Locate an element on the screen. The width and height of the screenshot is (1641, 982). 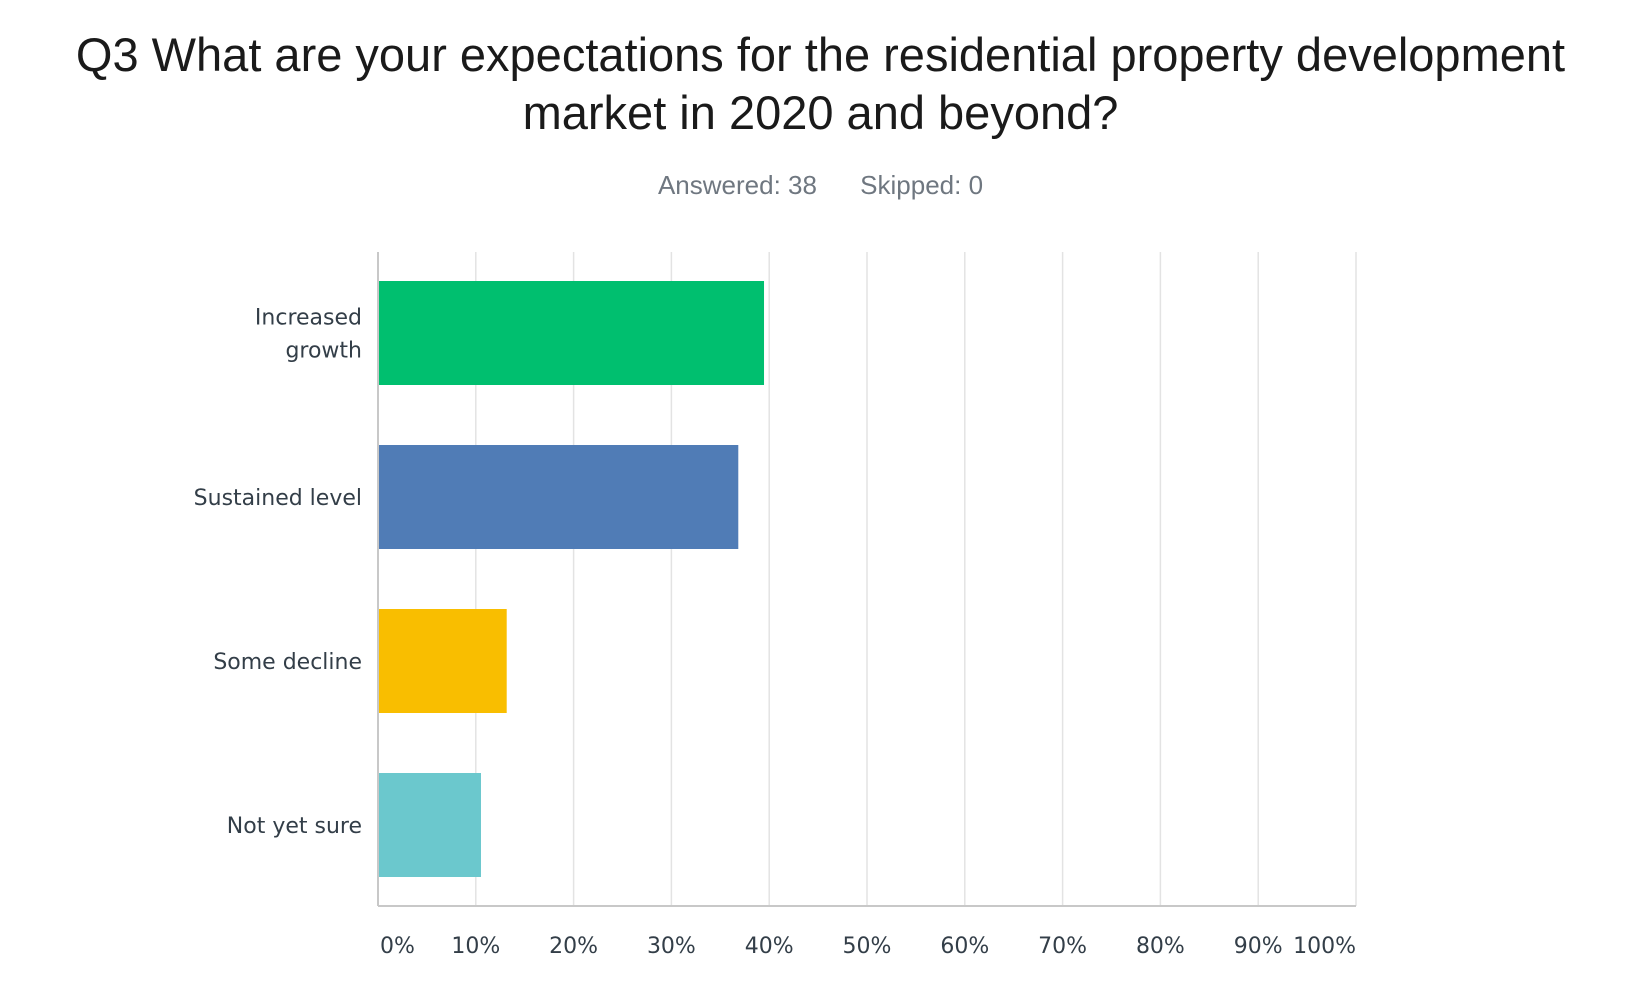
x-tick-label: 70% is located at coordinates (1062, 946).